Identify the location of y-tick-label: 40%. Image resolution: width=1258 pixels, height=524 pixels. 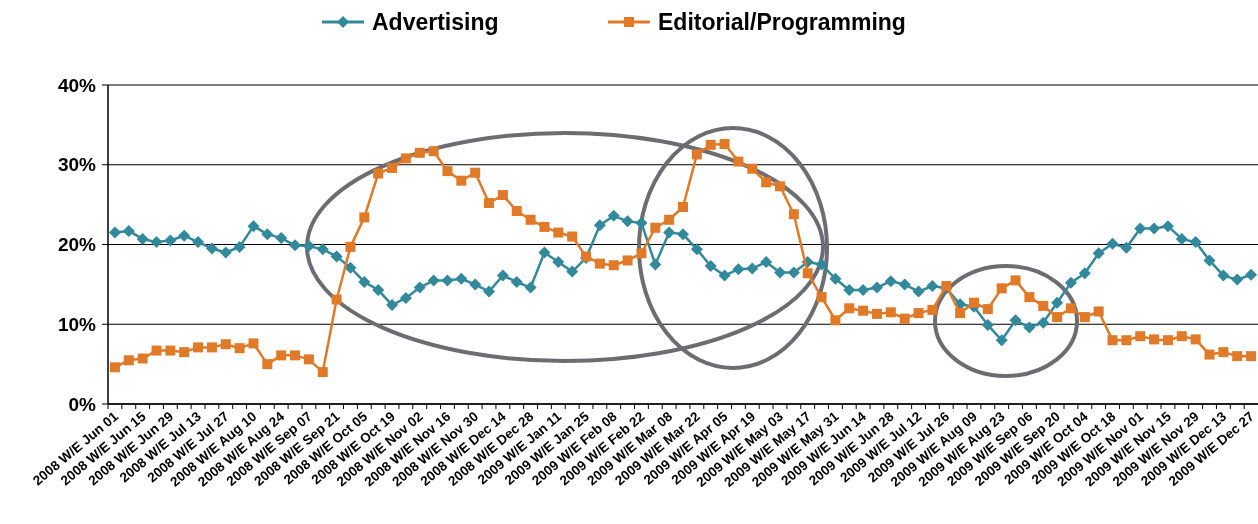
(77, 85).